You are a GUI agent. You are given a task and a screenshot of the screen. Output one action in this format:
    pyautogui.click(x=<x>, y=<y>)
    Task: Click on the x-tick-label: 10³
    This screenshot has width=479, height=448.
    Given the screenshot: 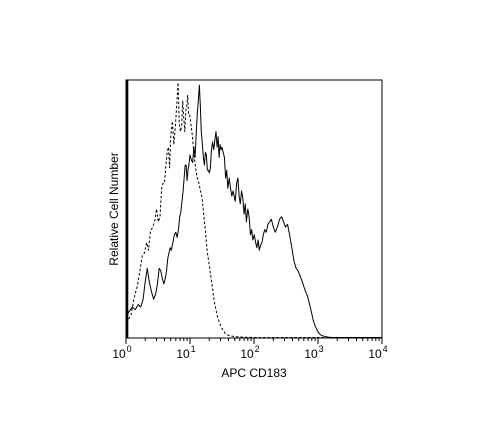 What is the action you would take?
    pyautogui.click(x=313, y=352)
    